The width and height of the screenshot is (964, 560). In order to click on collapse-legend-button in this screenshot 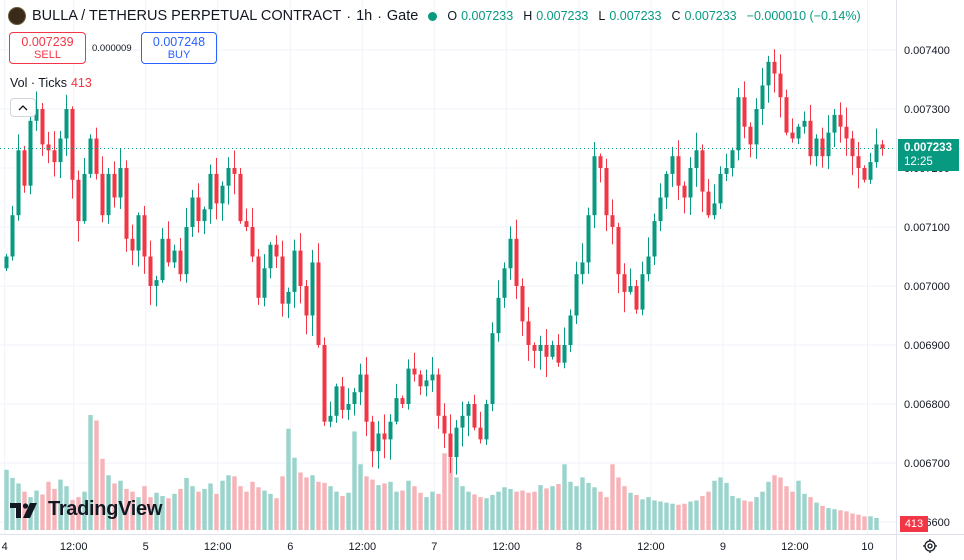, I will do `click(23, 107)`.